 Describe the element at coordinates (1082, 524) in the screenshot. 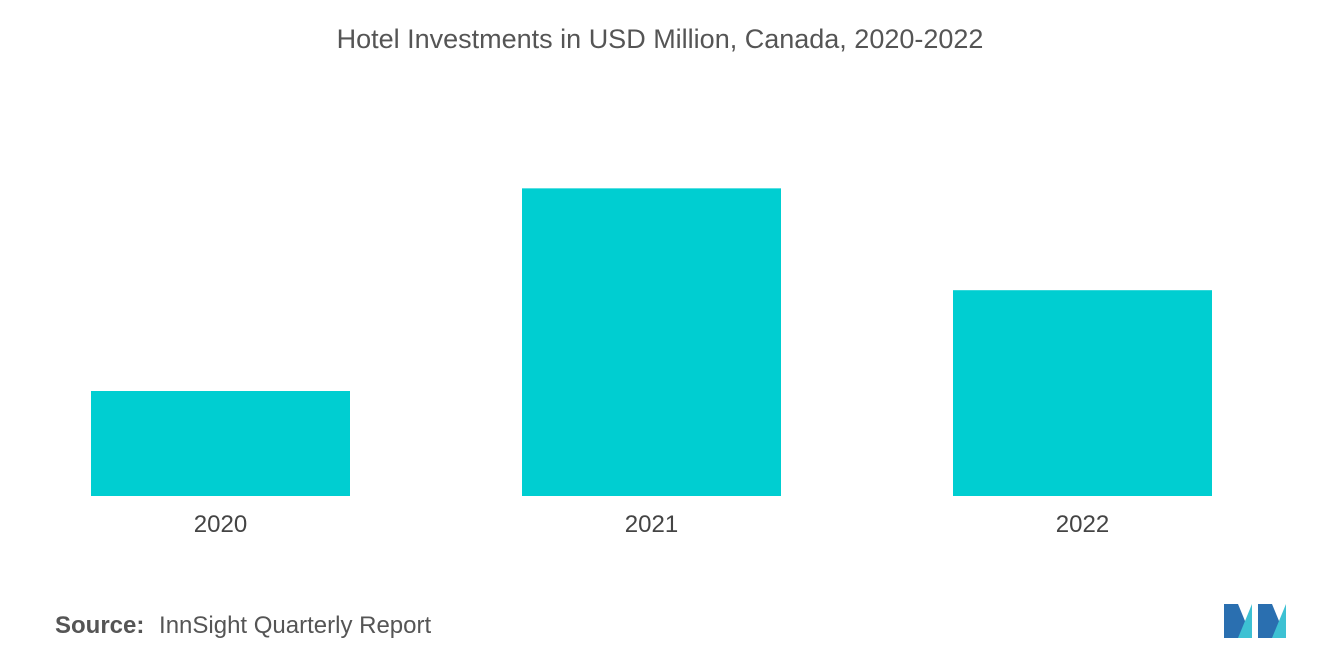

I see `x-tick-label-2022: 2022` at that location.